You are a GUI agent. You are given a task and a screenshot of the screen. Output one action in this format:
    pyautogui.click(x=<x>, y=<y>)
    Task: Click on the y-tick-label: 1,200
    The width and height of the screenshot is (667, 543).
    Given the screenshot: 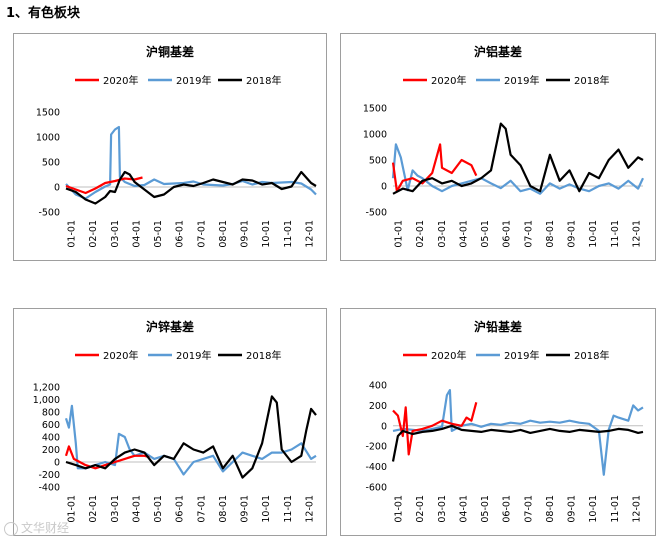 What is the action you would take?
    pyautogui.click(x=46, y=388)
    